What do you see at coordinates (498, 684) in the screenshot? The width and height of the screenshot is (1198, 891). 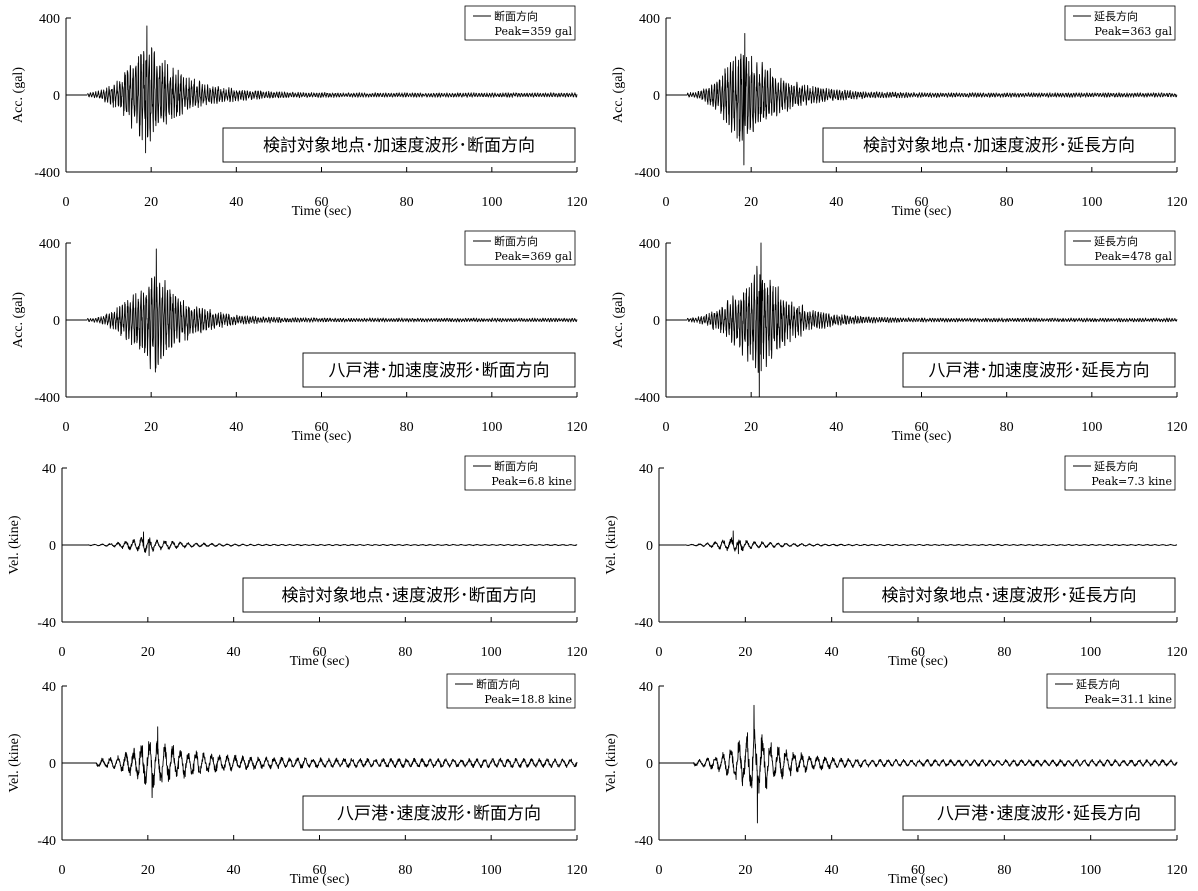 I see `legend-label: 断面方向` at bounding box center [498, 684].